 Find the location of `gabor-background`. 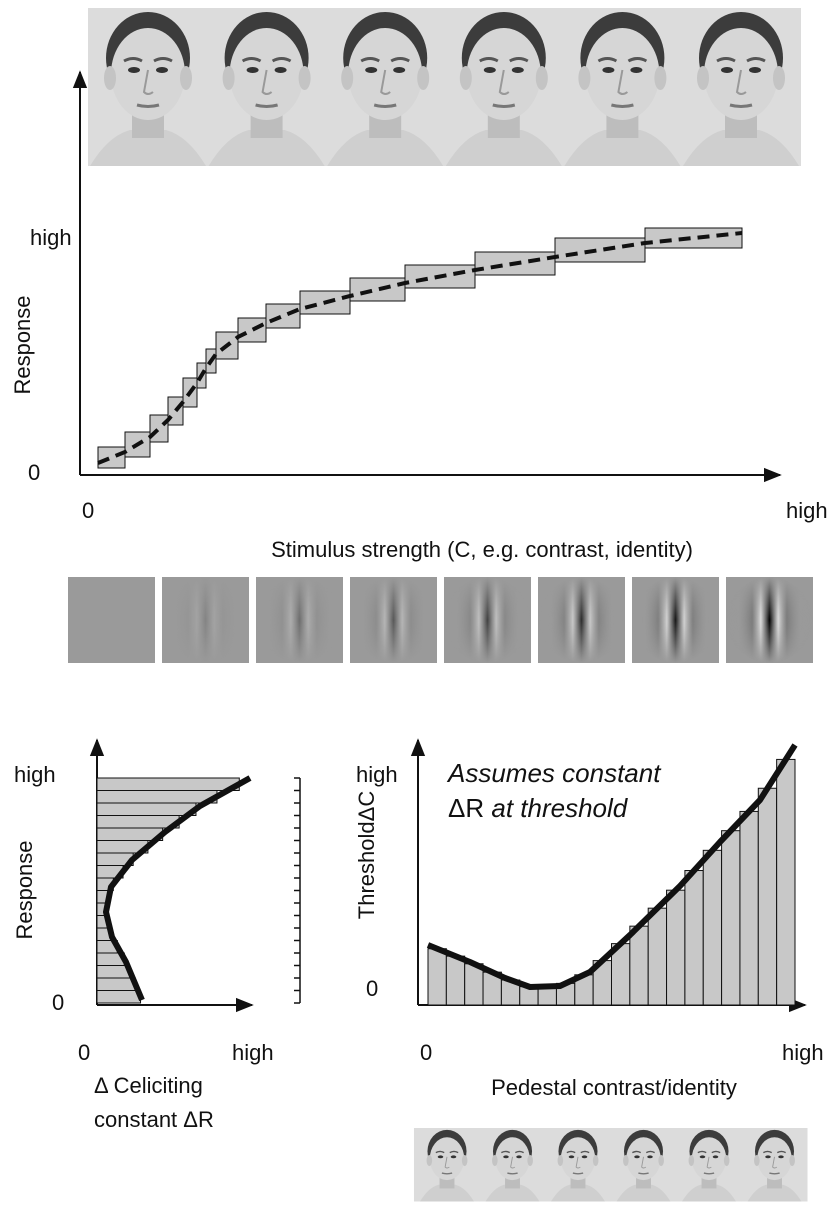

gabor-background is located at coordinates (111, 620).